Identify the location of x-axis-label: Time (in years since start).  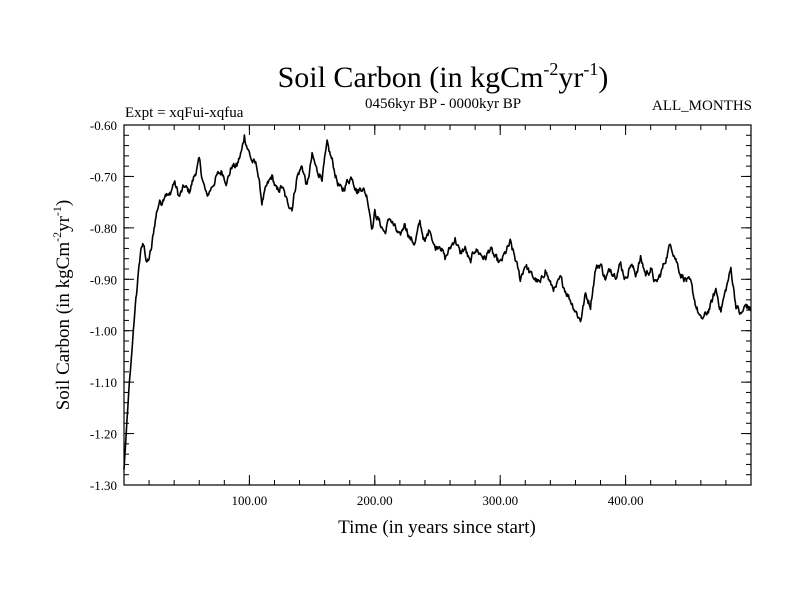
(437, 527).